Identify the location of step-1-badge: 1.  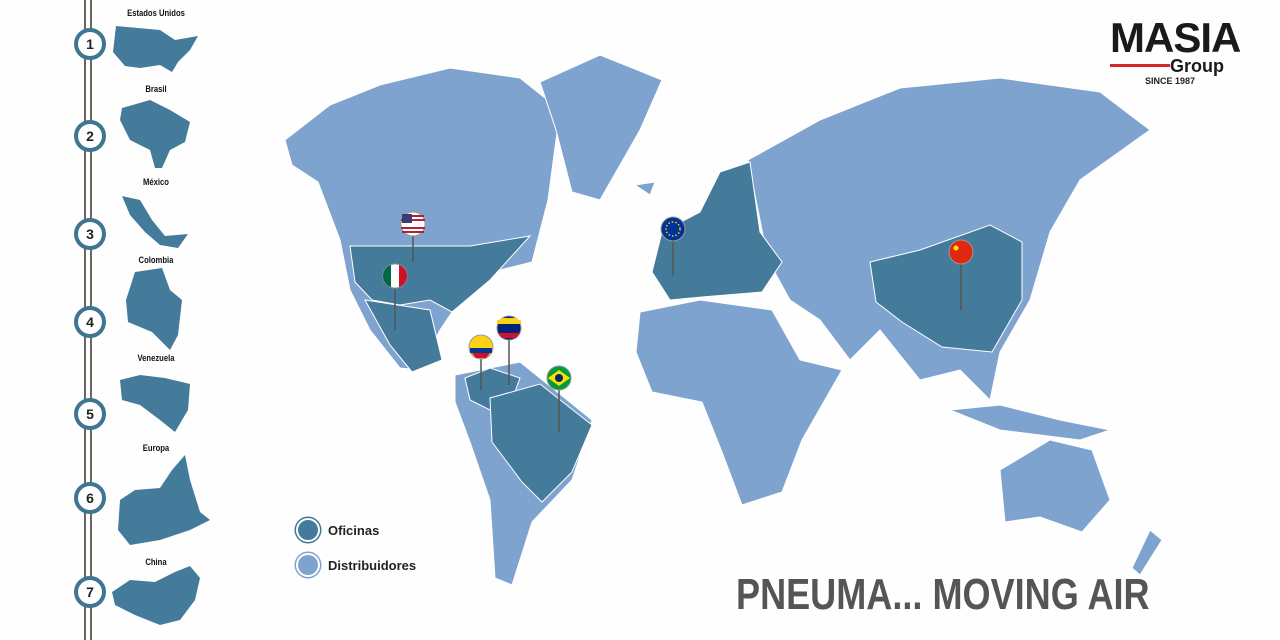
(90, 44).